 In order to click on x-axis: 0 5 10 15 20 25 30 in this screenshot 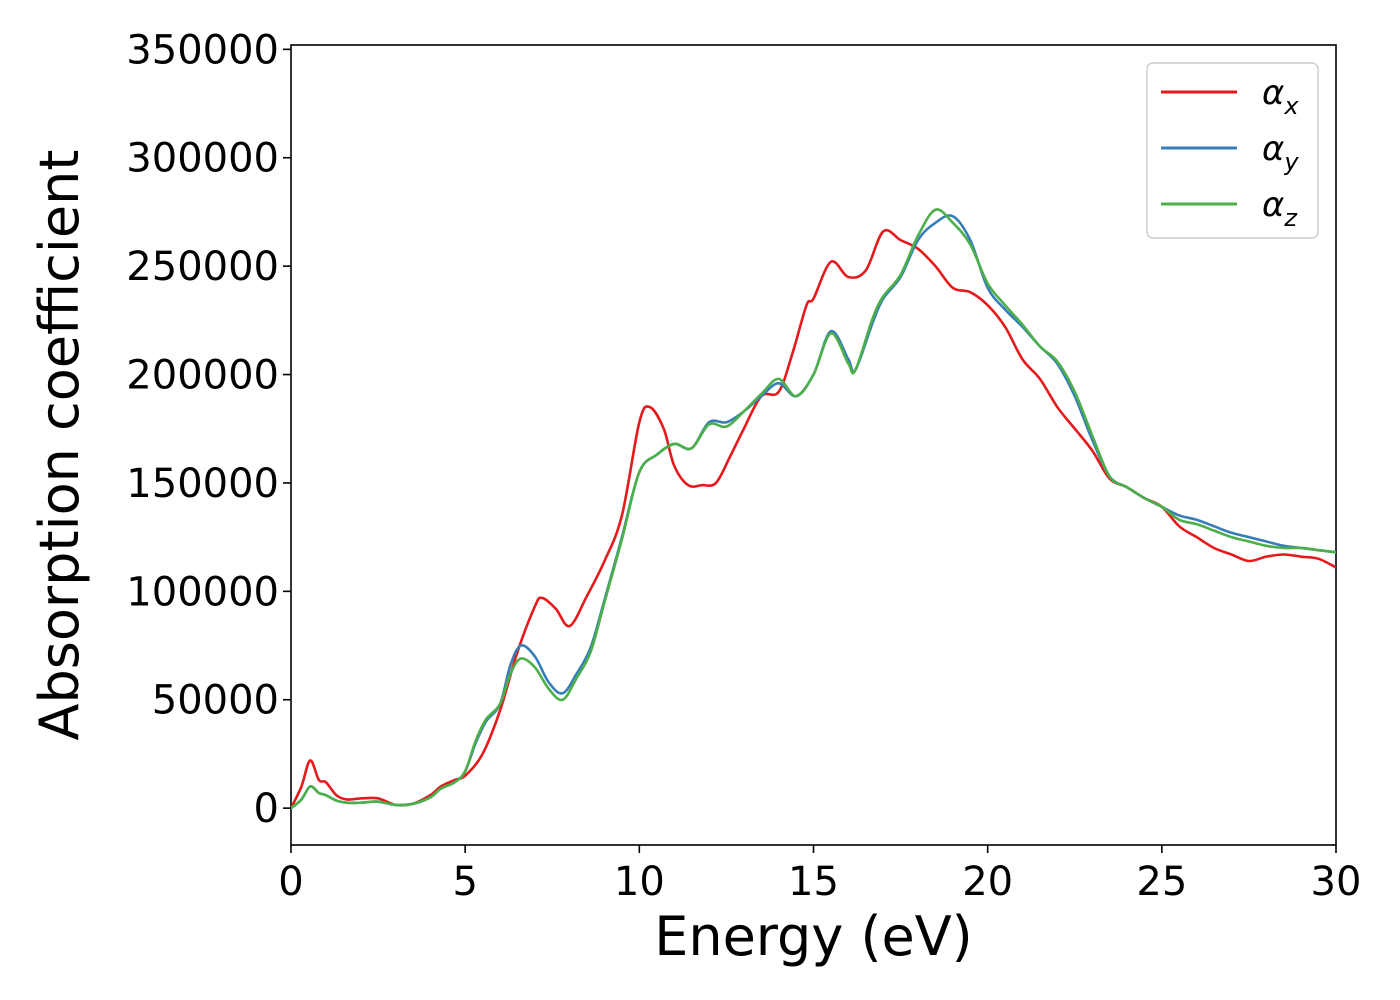, I will do `click(819, 875)`.